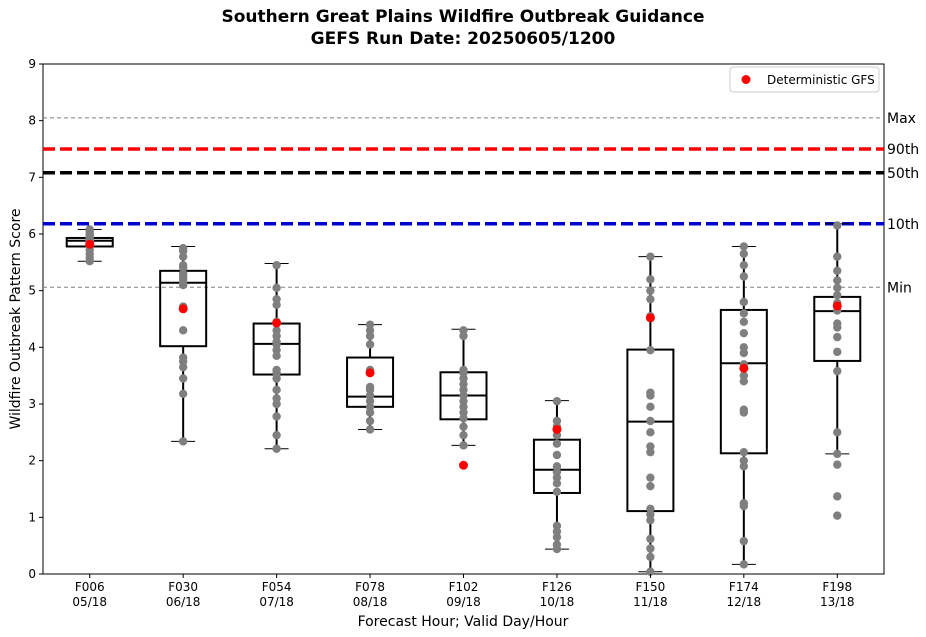 This screenshot has height=637, width=926. I want to click on box-group-f078, so click(370, 377).